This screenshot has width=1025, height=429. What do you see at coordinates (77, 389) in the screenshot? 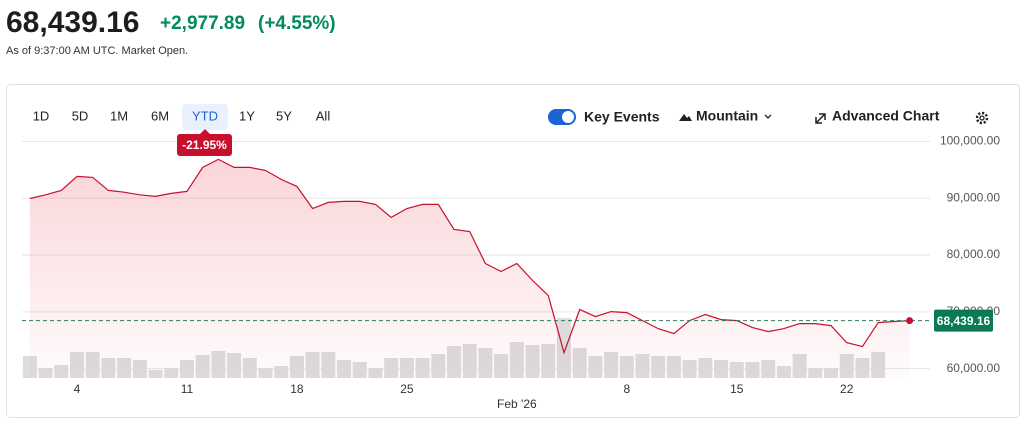
I see `x-tick-label: 4` at bounding box center [77, 389].